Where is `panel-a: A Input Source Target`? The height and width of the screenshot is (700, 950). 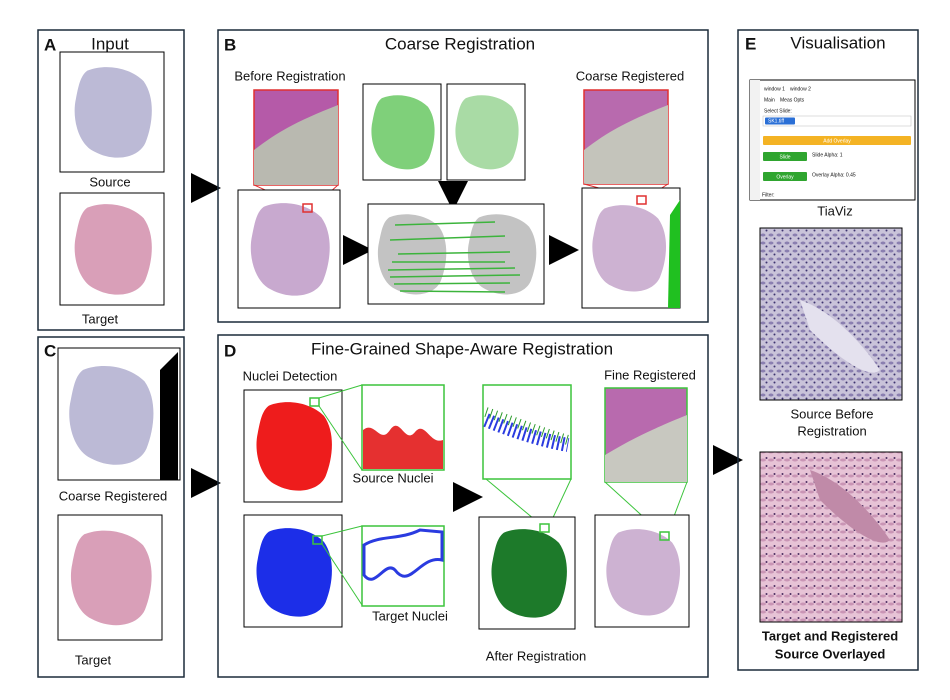
panel-a: A Input Source Target is located at coordinates (111, 180).